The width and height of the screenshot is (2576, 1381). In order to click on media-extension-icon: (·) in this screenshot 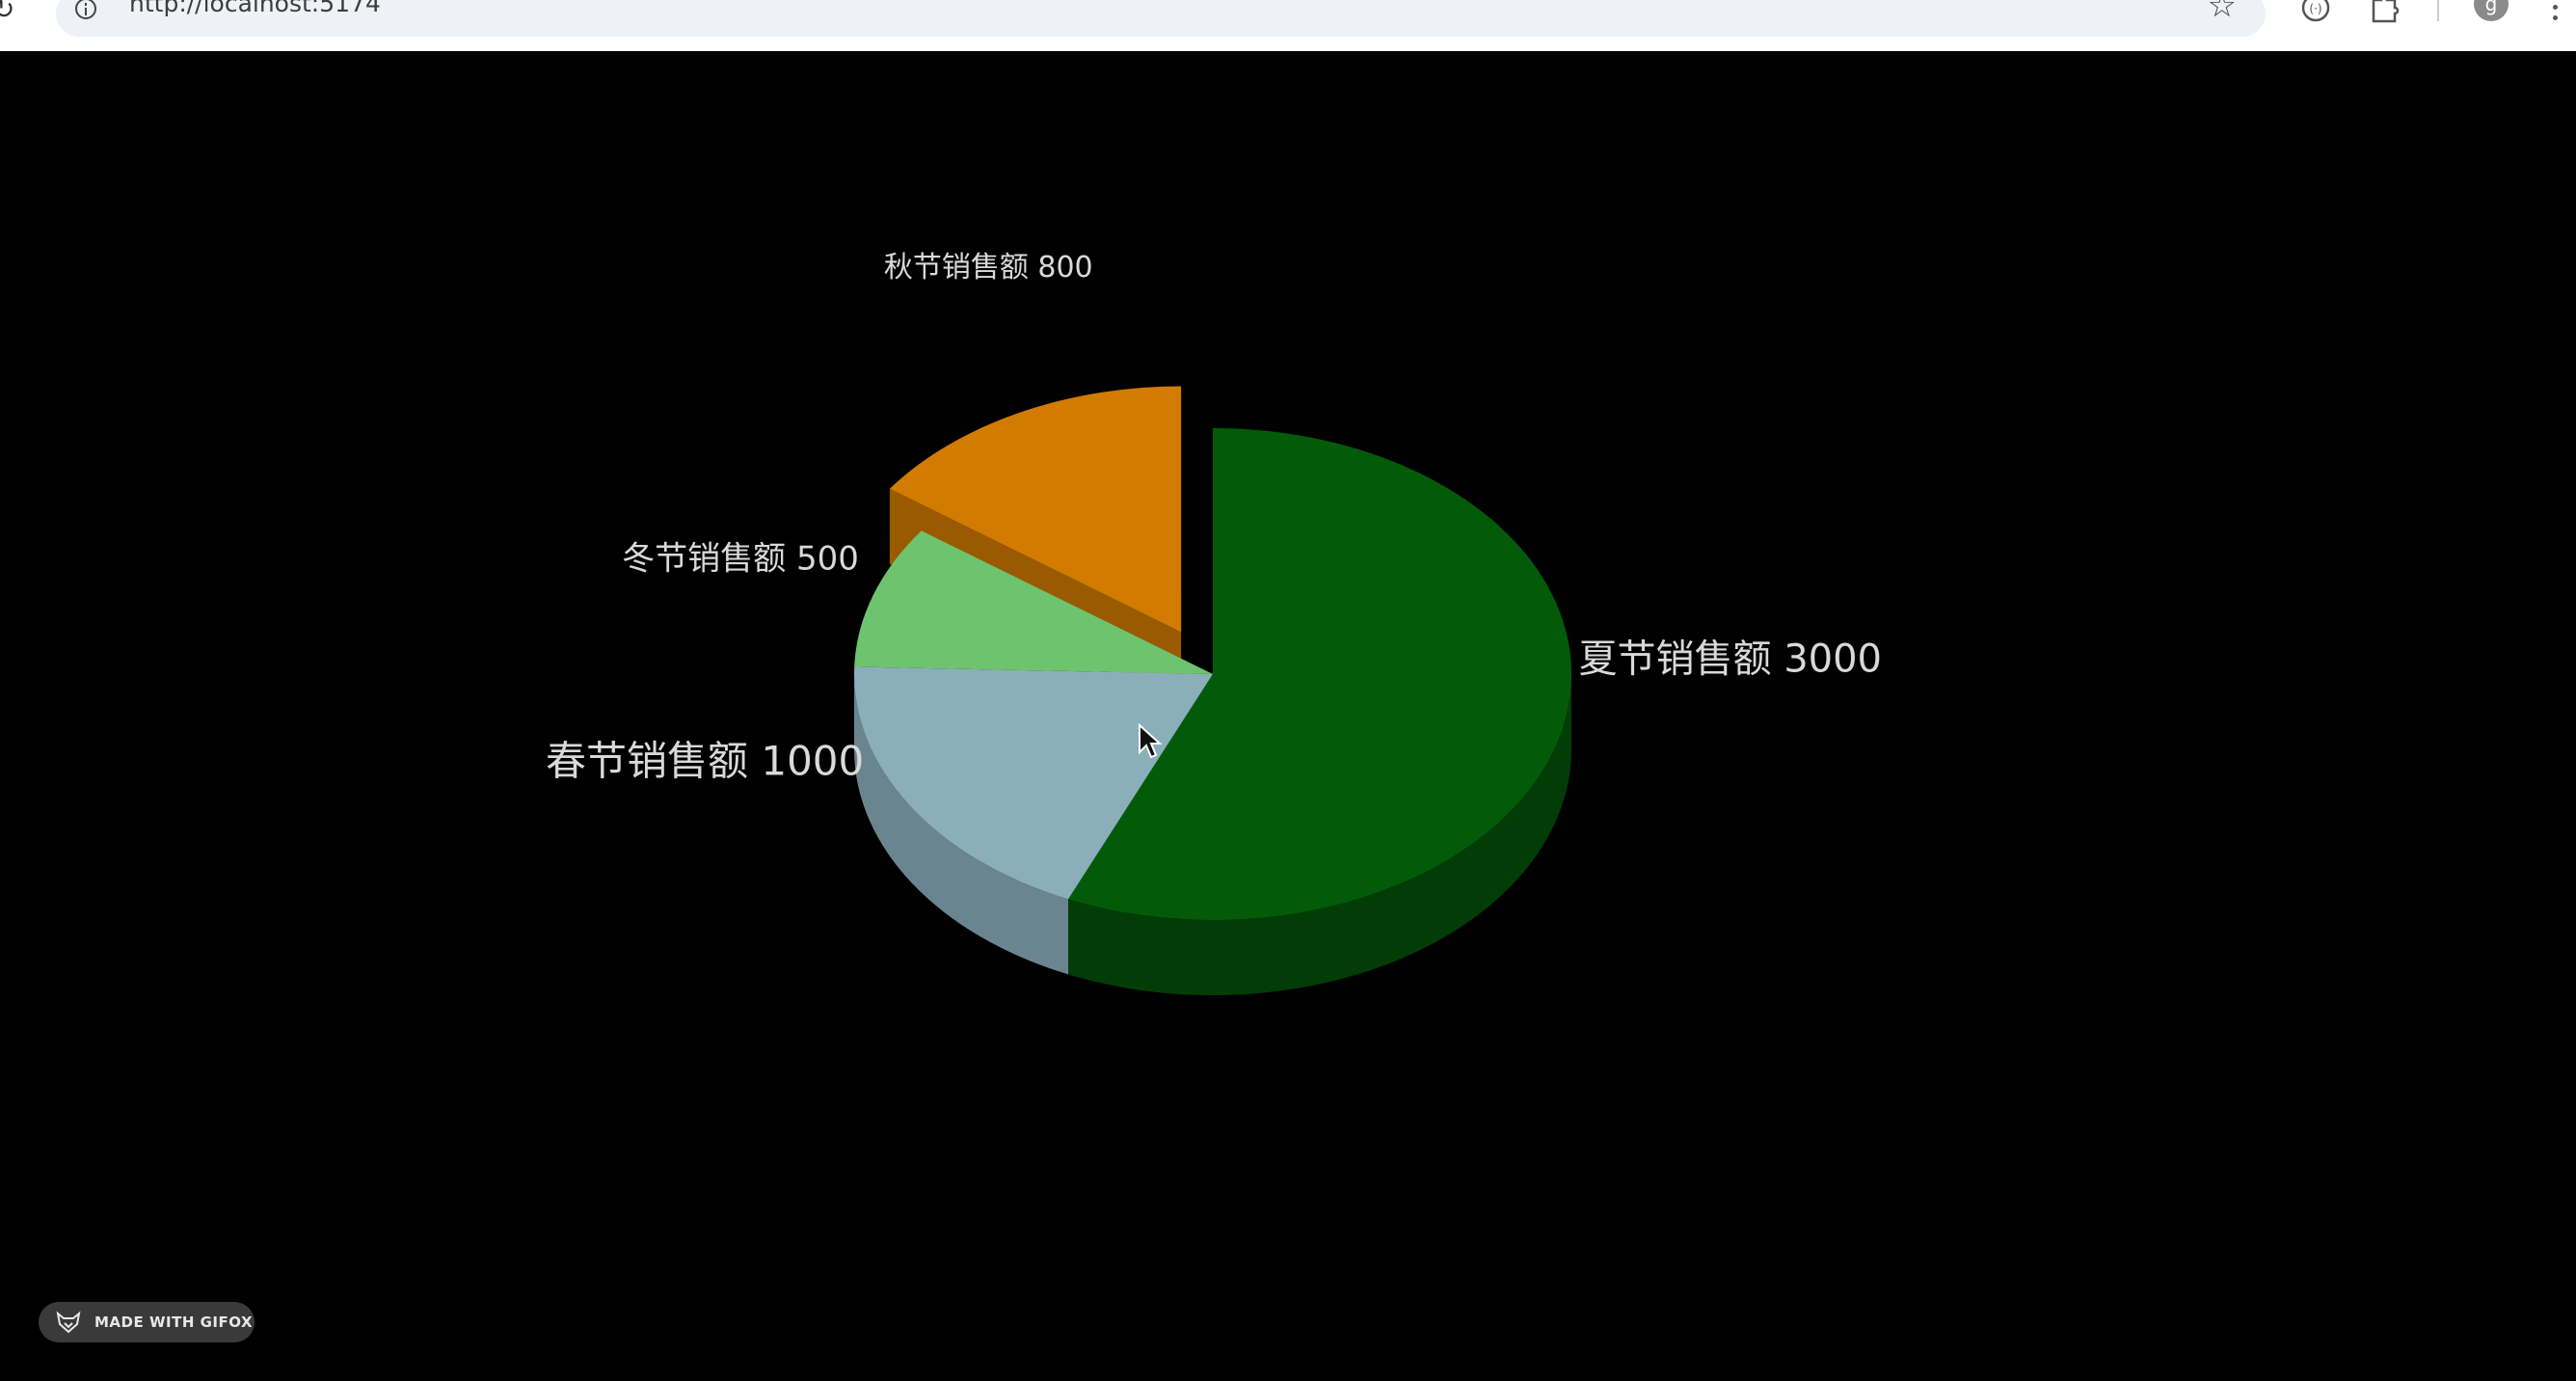, I will do `click(2316, 11)`.